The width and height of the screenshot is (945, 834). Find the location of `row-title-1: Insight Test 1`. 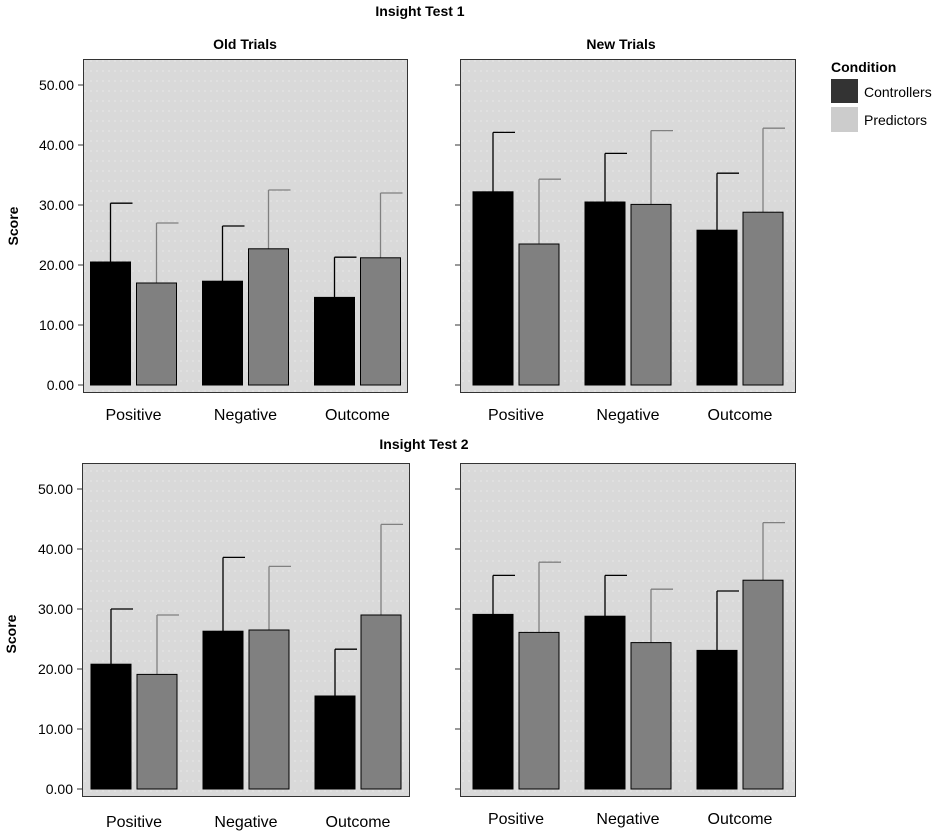

row-title-1: Insight Test 1 is located at coordinates (419, 11).